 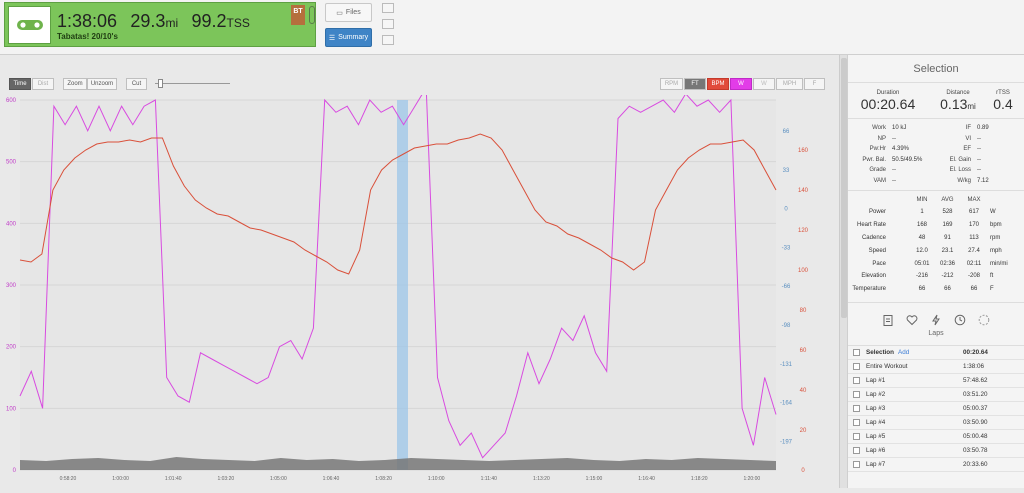 I want to click on channel-mph: MPH, so click(x=789, y=84).